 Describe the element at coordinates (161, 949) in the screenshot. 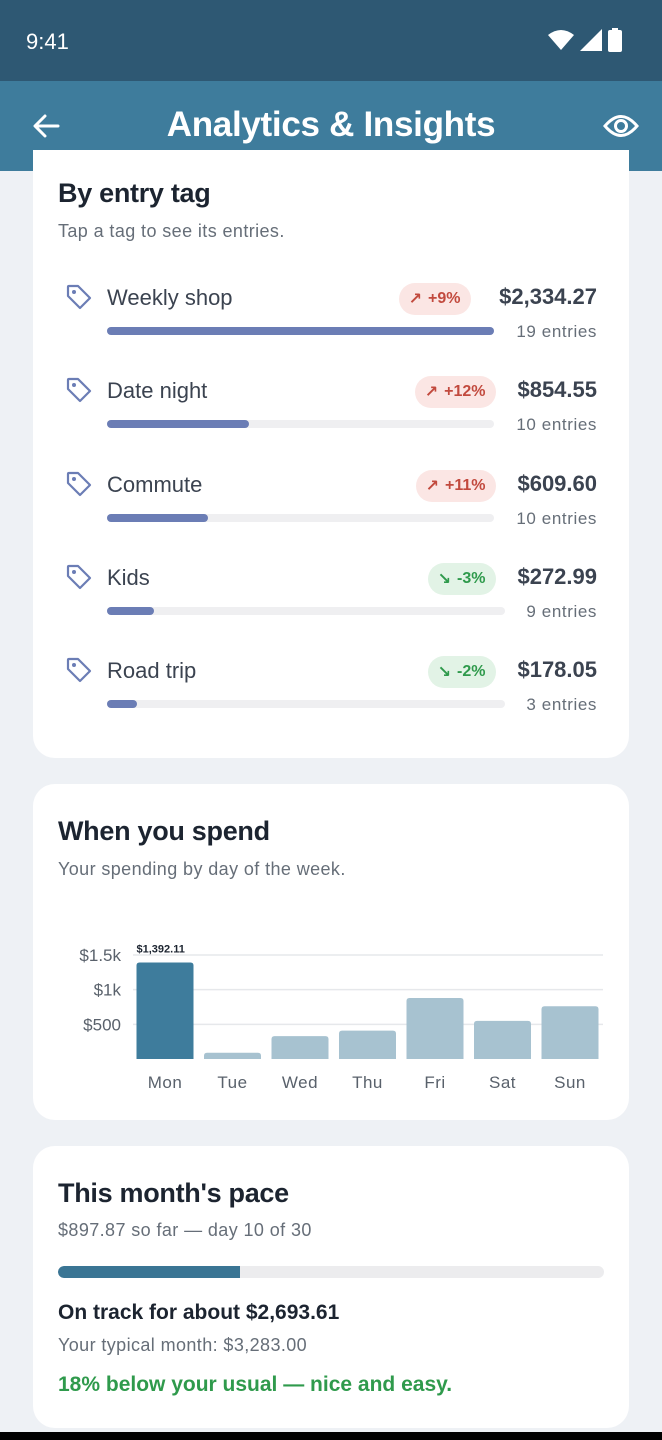

I see `bar-value-label: $1,392.11` at that location.